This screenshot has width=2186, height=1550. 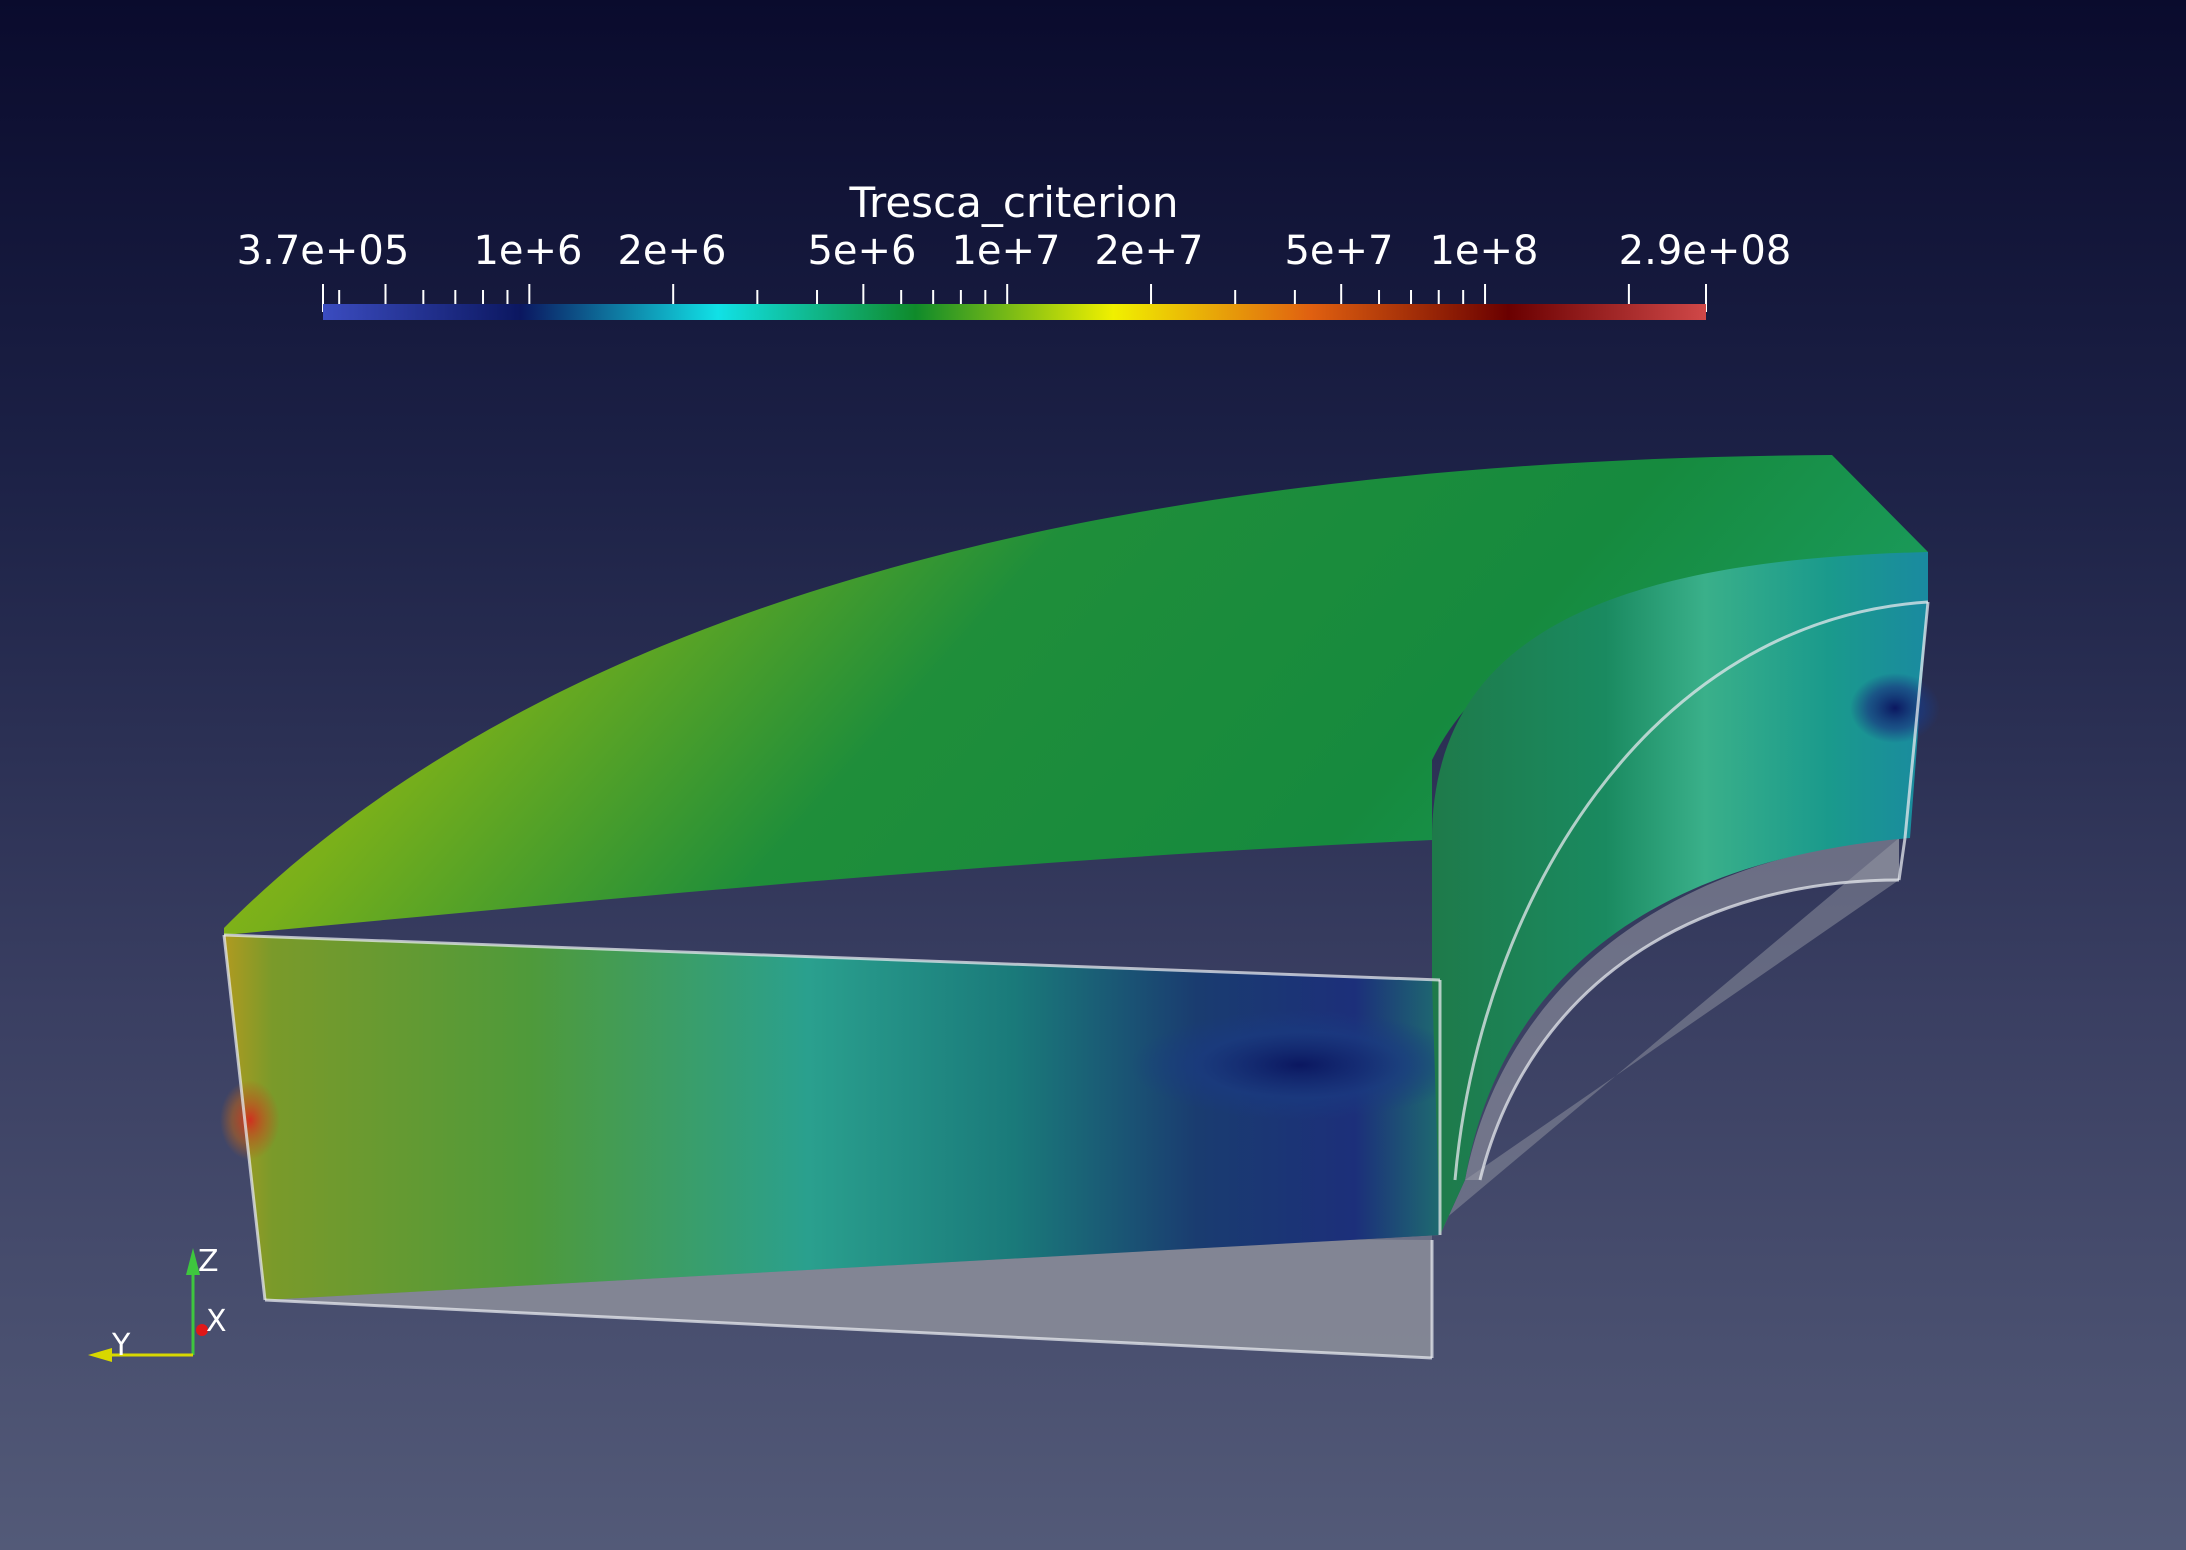 I want to click on colorbar-ticks, so click(x=1014, y=298).